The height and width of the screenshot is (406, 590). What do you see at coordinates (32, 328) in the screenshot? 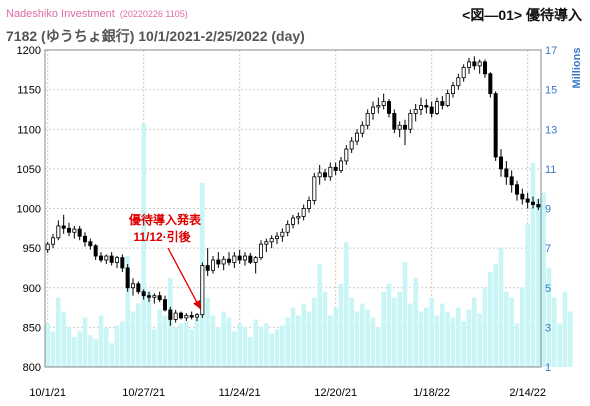
I see `price-tick-label: 850` at bounding box center [32, 328].